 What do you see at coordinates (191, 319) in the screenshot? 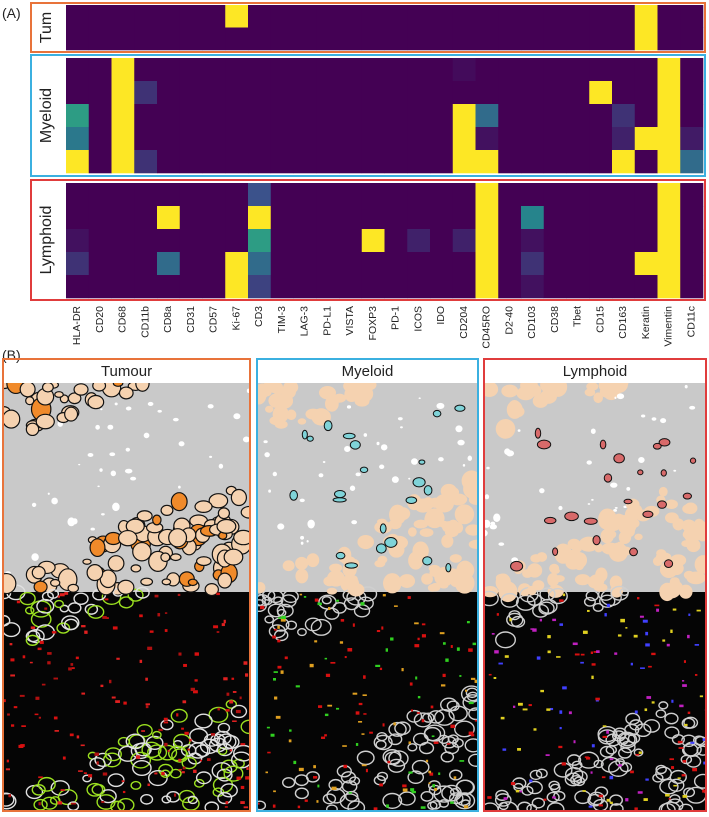
I see `marker-label: CD31` at bounding box center [191, 319].